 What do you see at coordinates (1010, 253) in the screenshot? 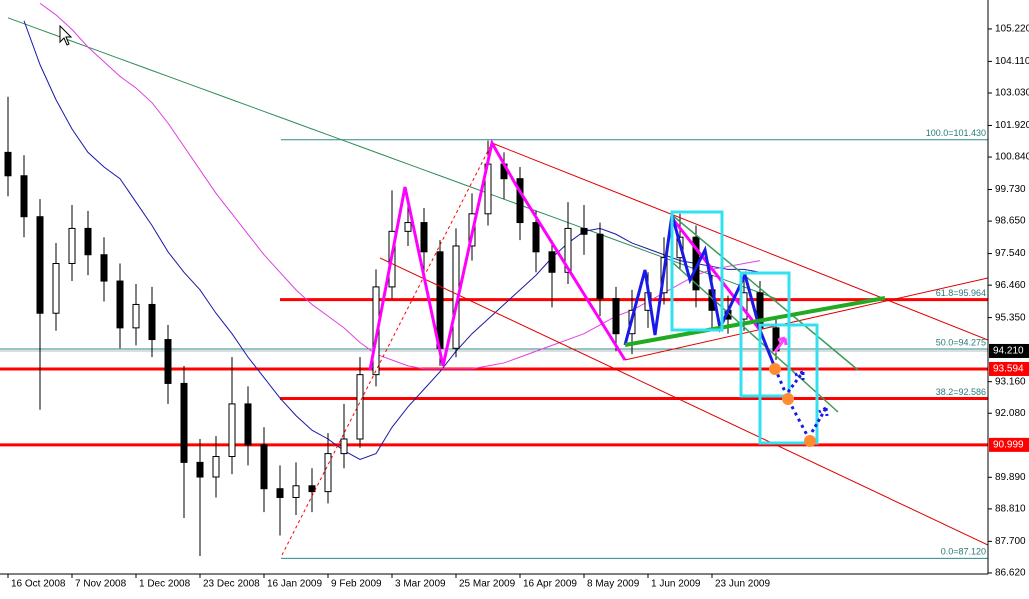
I see `y-tick-label: 97.540` at bounding box center [1010, 253].